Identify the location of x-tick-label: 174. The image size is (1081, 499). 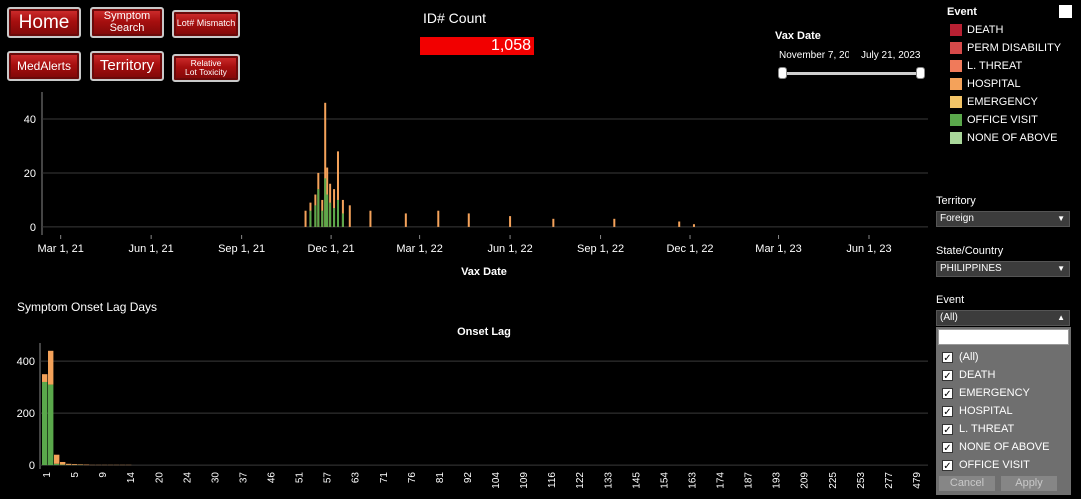
(721, 480).